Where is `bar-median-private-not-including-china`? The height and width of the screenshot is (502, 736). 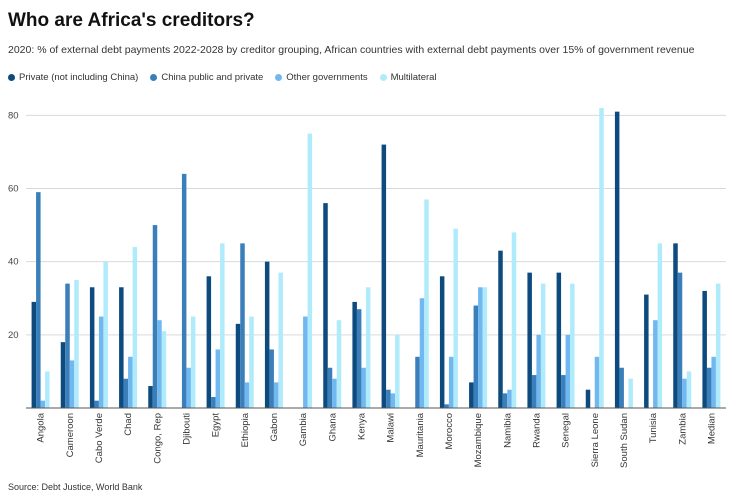 bar-median-private-not-including-china is located at coordinates (704, 349).